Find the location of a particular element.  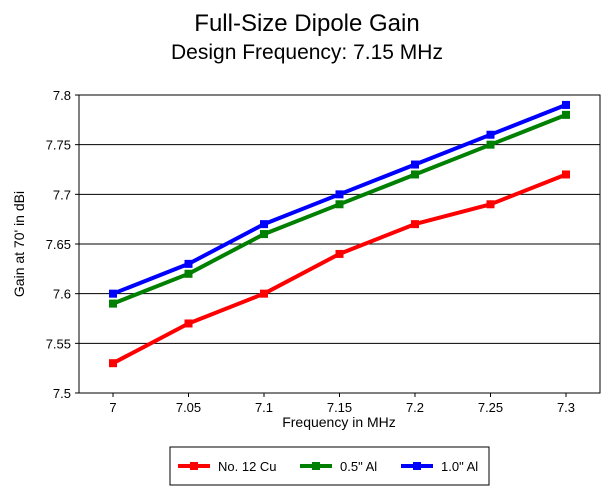

y-tick-label: 7.6 is located at coordinates (62, 294).